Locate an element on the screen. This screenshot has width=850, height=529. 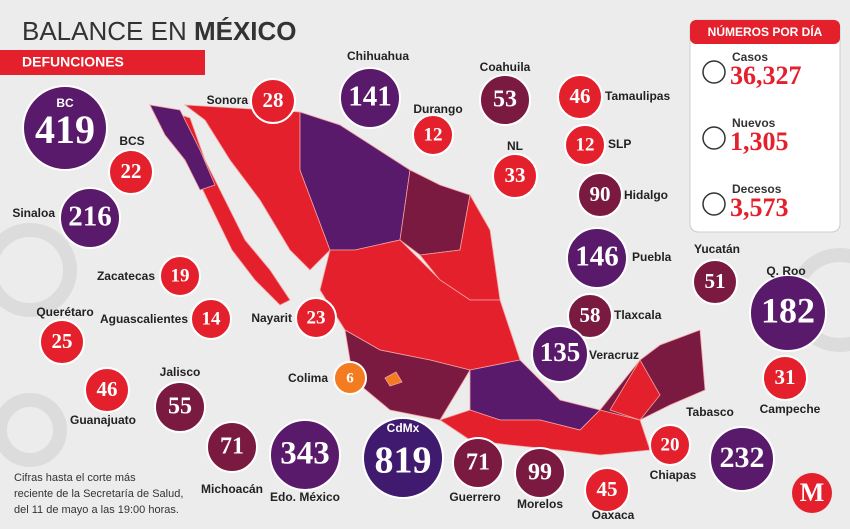
state-value: 23 is located at coordinates (316, 317).